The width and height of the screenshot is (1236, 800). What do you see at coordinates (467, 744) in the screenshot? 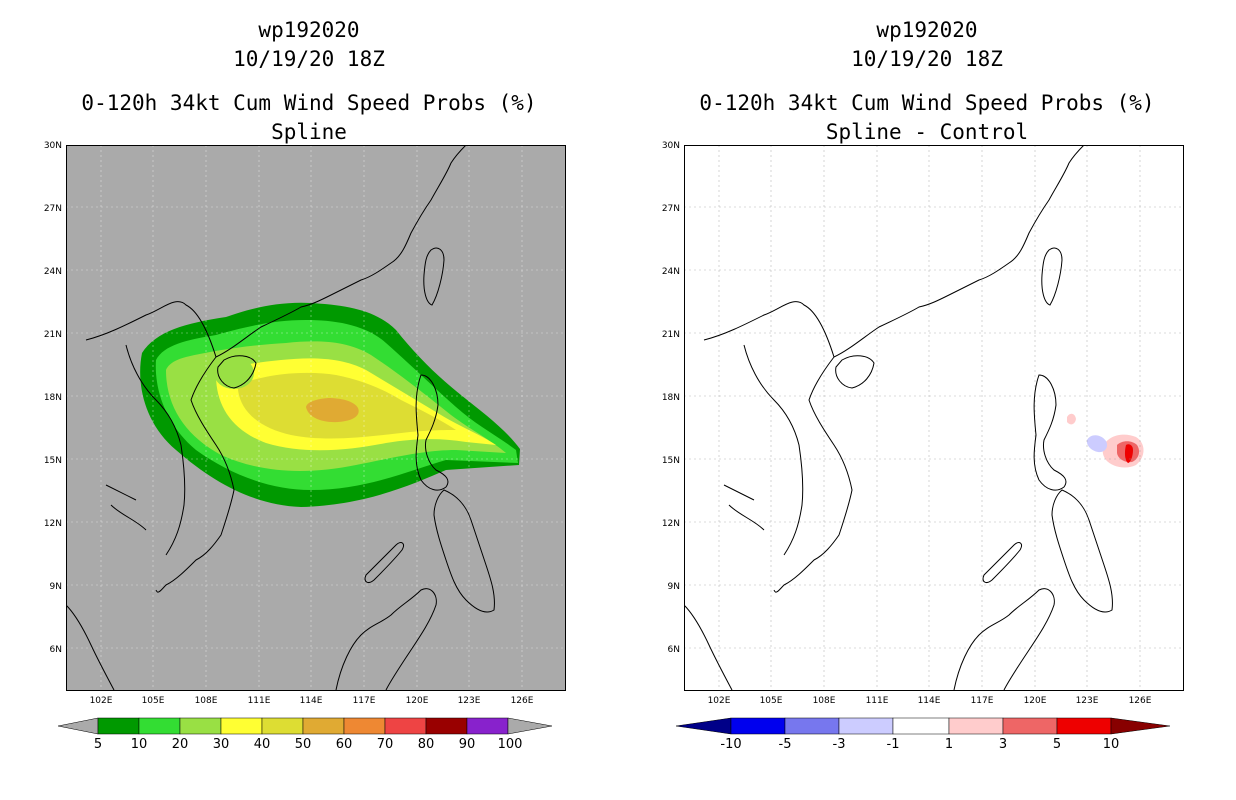
I see `colorbar-label: 90` at bounding box center [467, 744].